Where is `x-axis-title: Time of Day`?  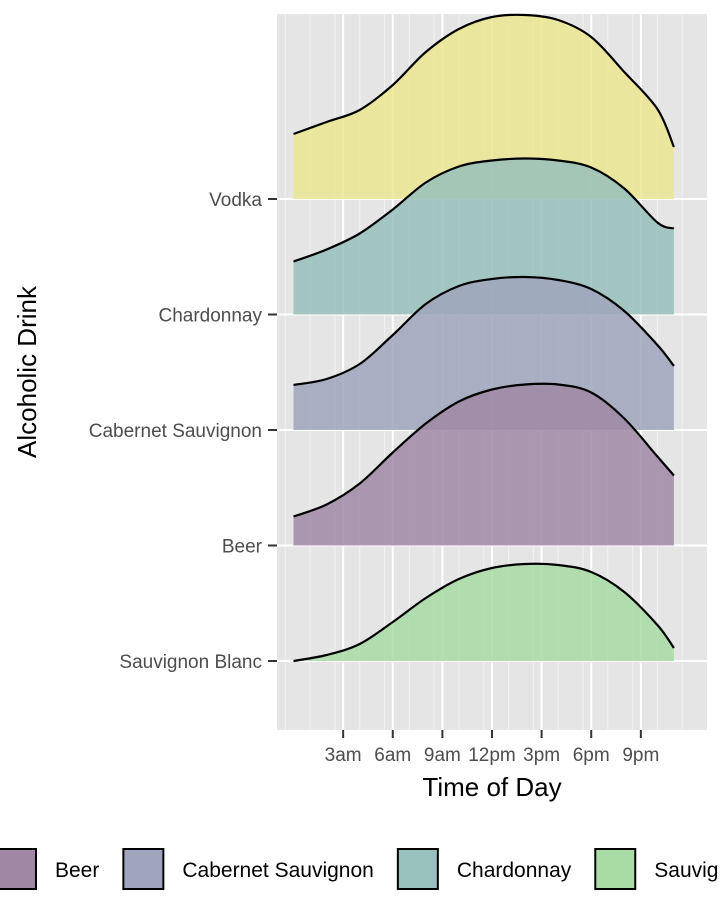 x-axis-title: Time of Day is located at coordinates (491, 787).